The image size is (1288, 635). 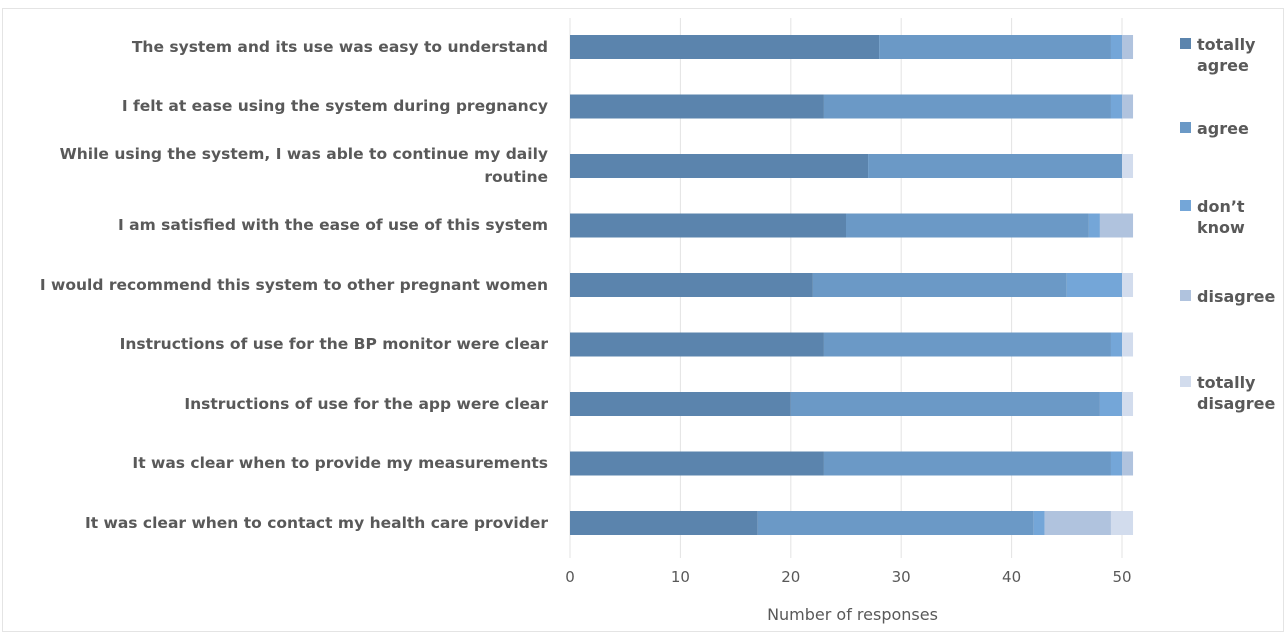 What do you see at coordinates (1122, 577) in the screenshot?
I see `x-tick-label: 50` at bounding box center [1122, 577].